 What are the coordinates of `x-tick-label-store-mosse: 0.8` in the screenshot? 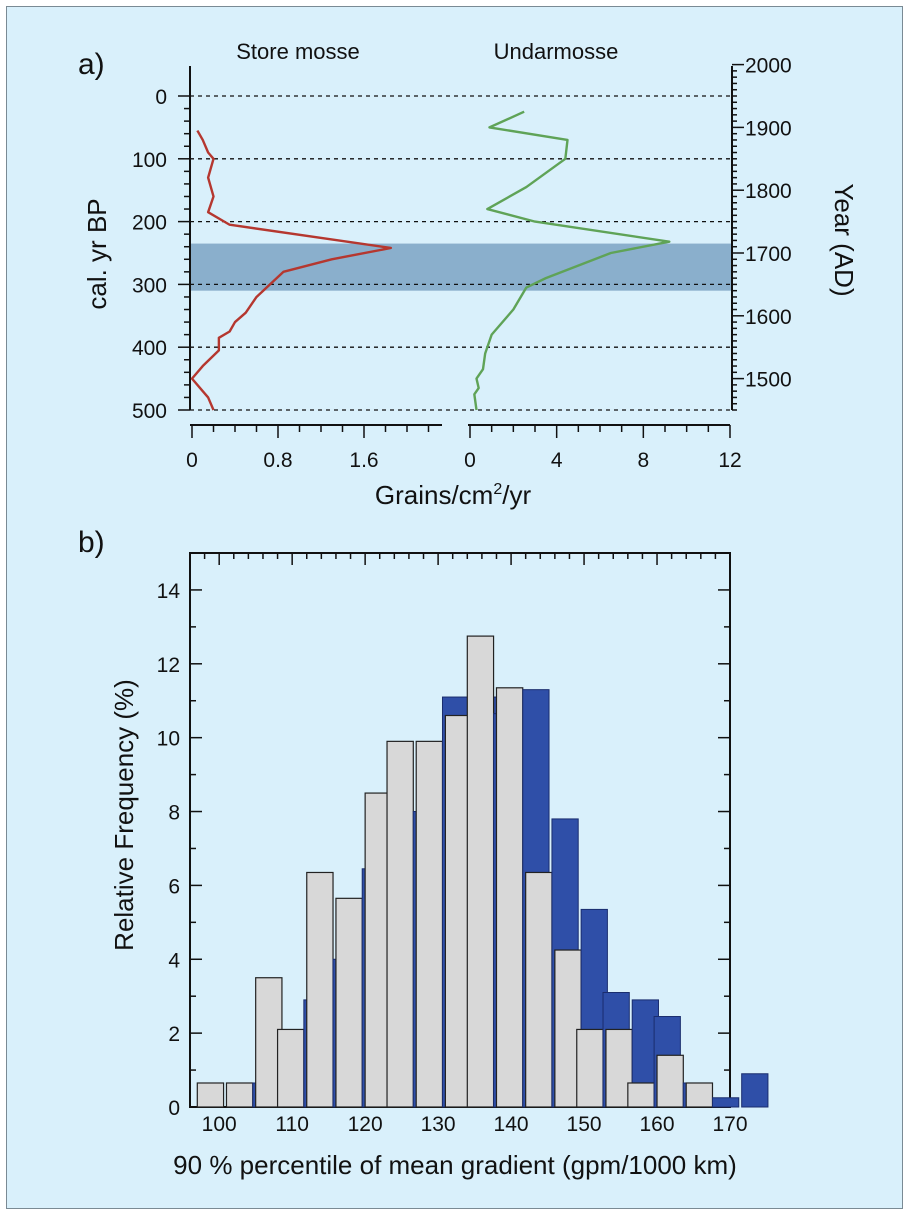 It's located at (277, 460).